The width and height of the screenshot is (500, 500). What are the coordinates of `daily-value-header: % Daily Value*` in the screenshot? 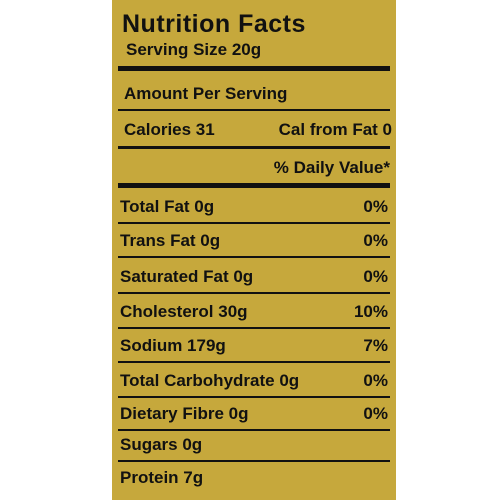 It's located at (331, 167).